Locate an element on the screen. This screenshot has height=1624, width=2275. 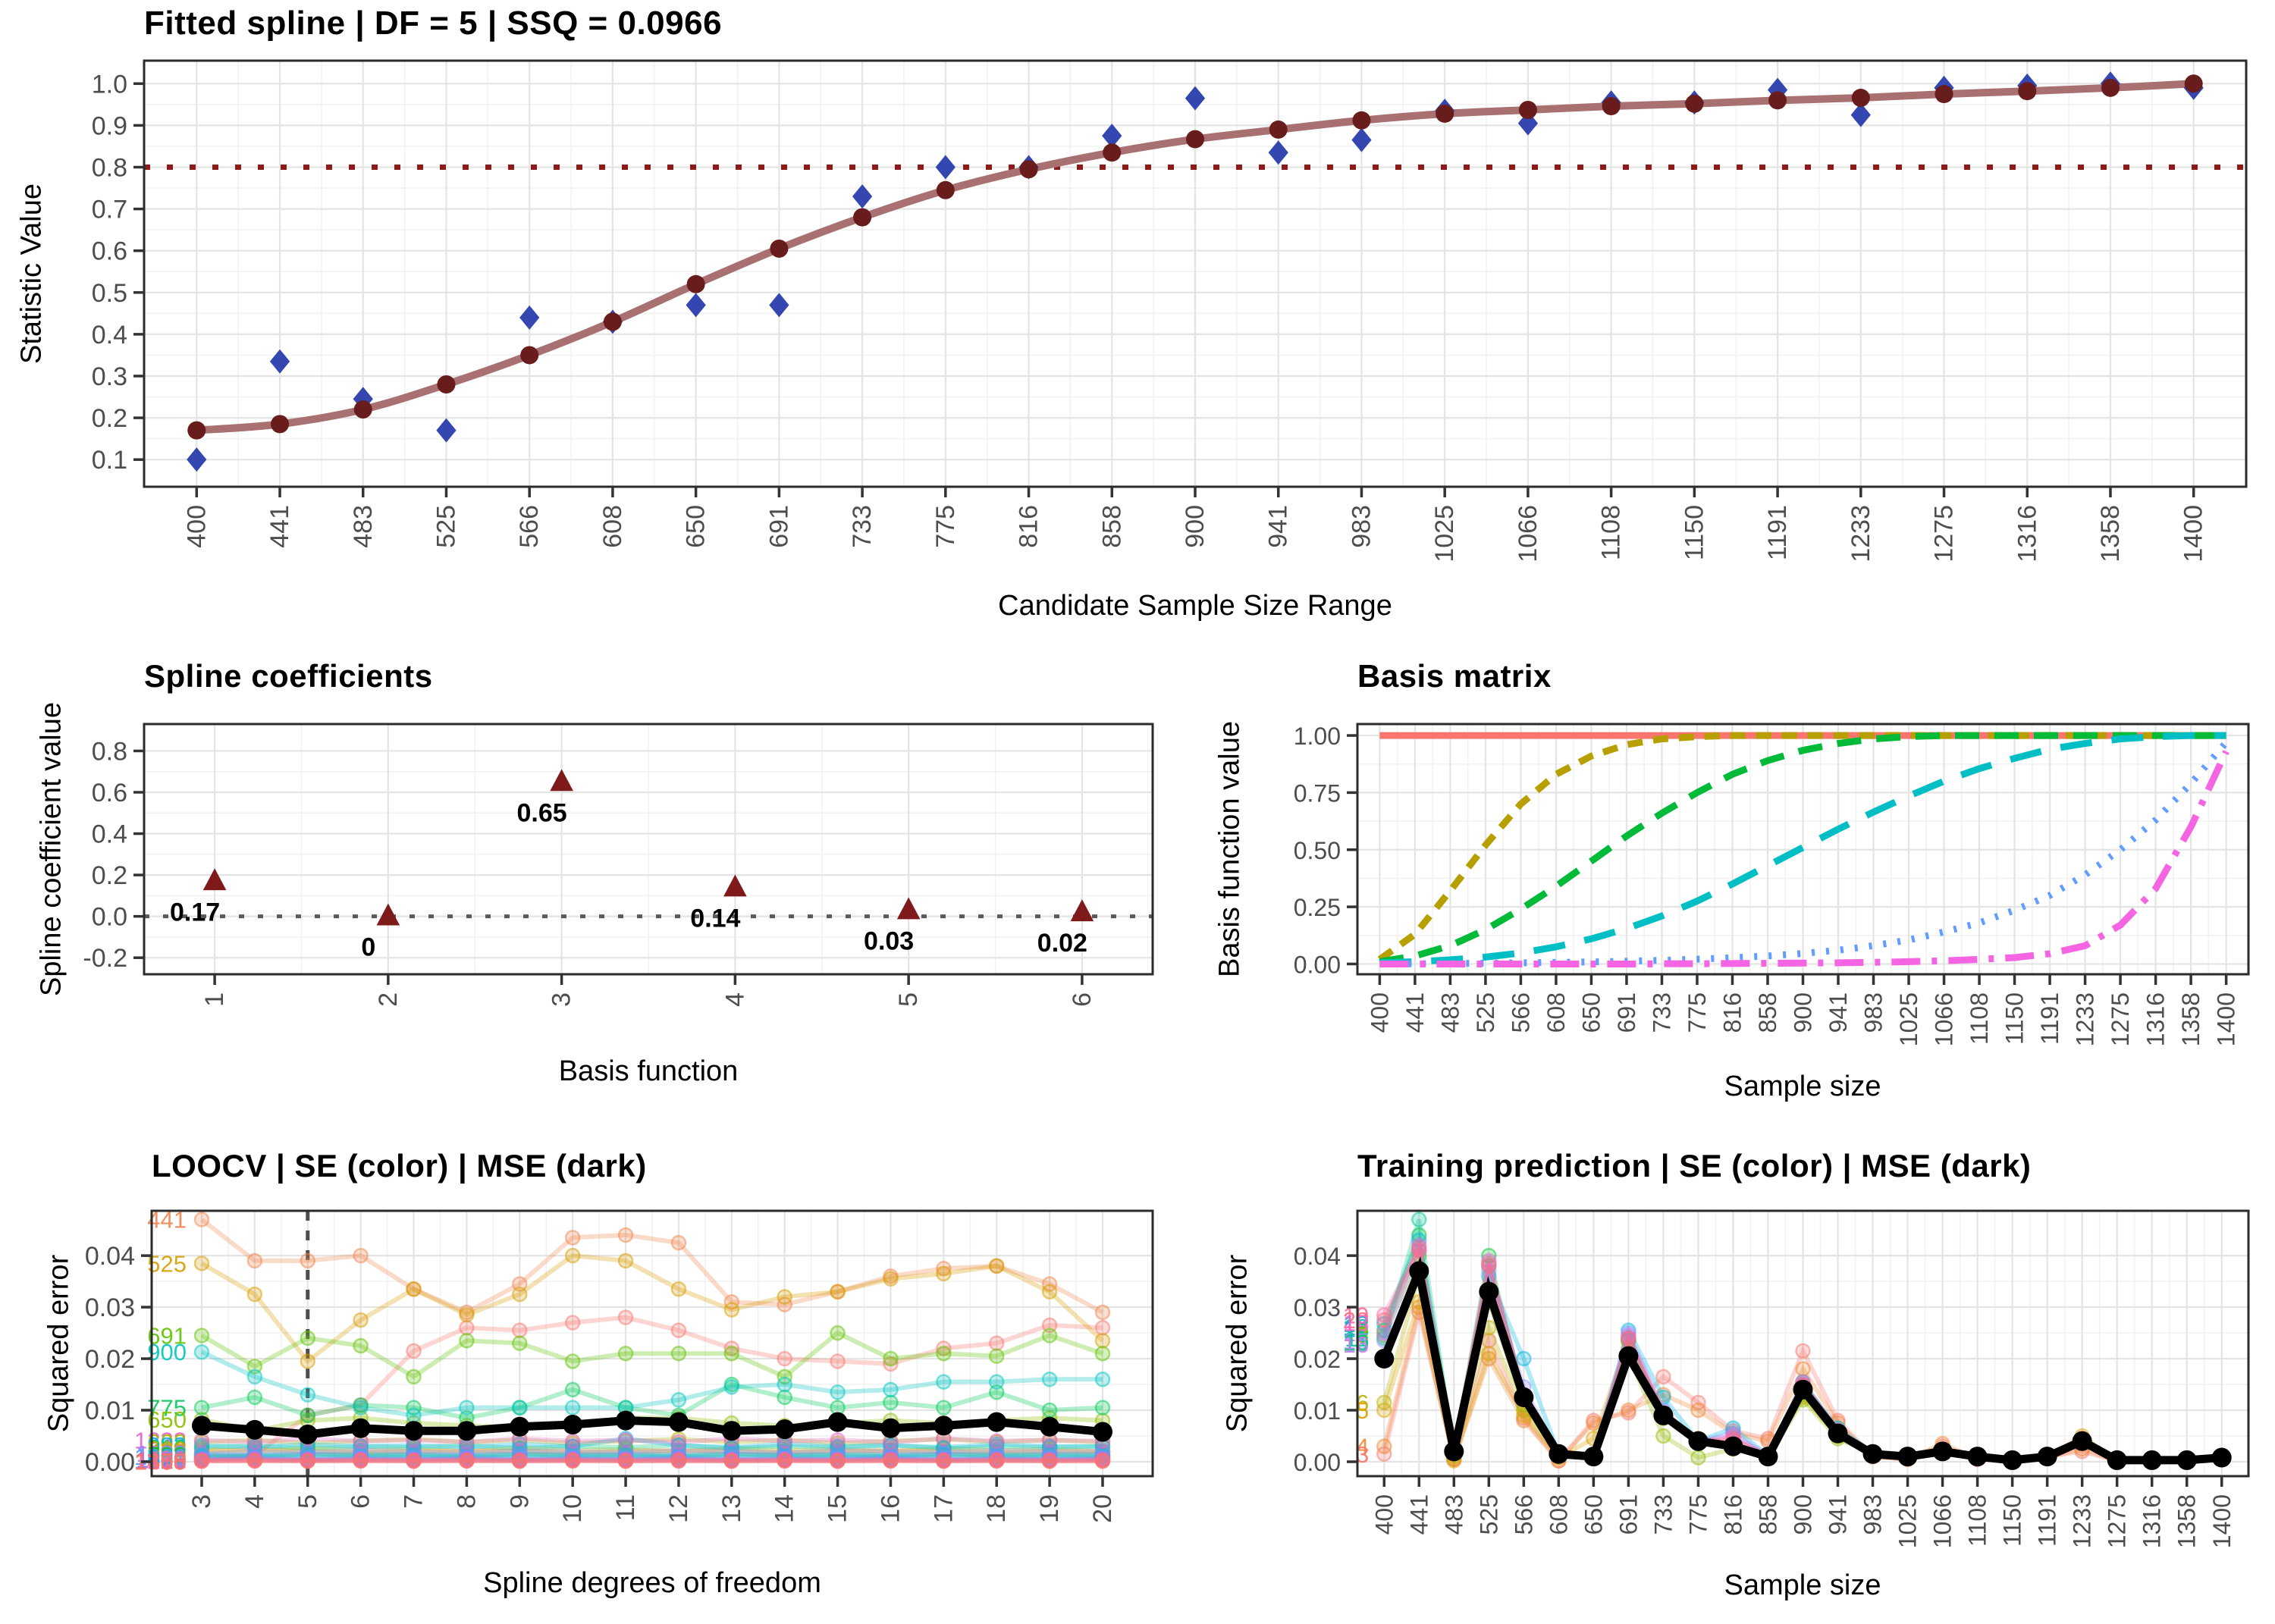
svg-text: 0.14 is located at coordinates (715, 918).